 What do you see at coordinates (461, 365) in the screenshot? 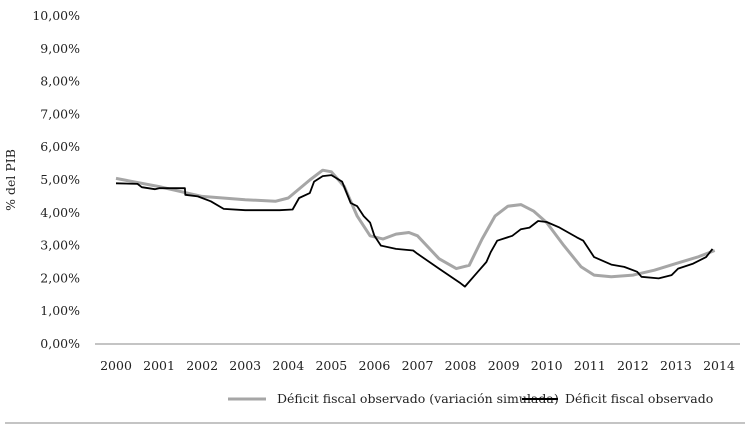
I see `x-tick-label: 2008` at bounding box center [461, 365].